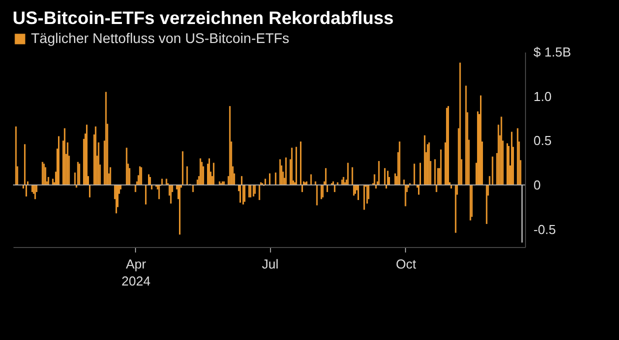 The image size is (619, 340). Describe the element at coordinates (406, 264) in the screenshot. I see `x-tick-label: Oct` at that location.